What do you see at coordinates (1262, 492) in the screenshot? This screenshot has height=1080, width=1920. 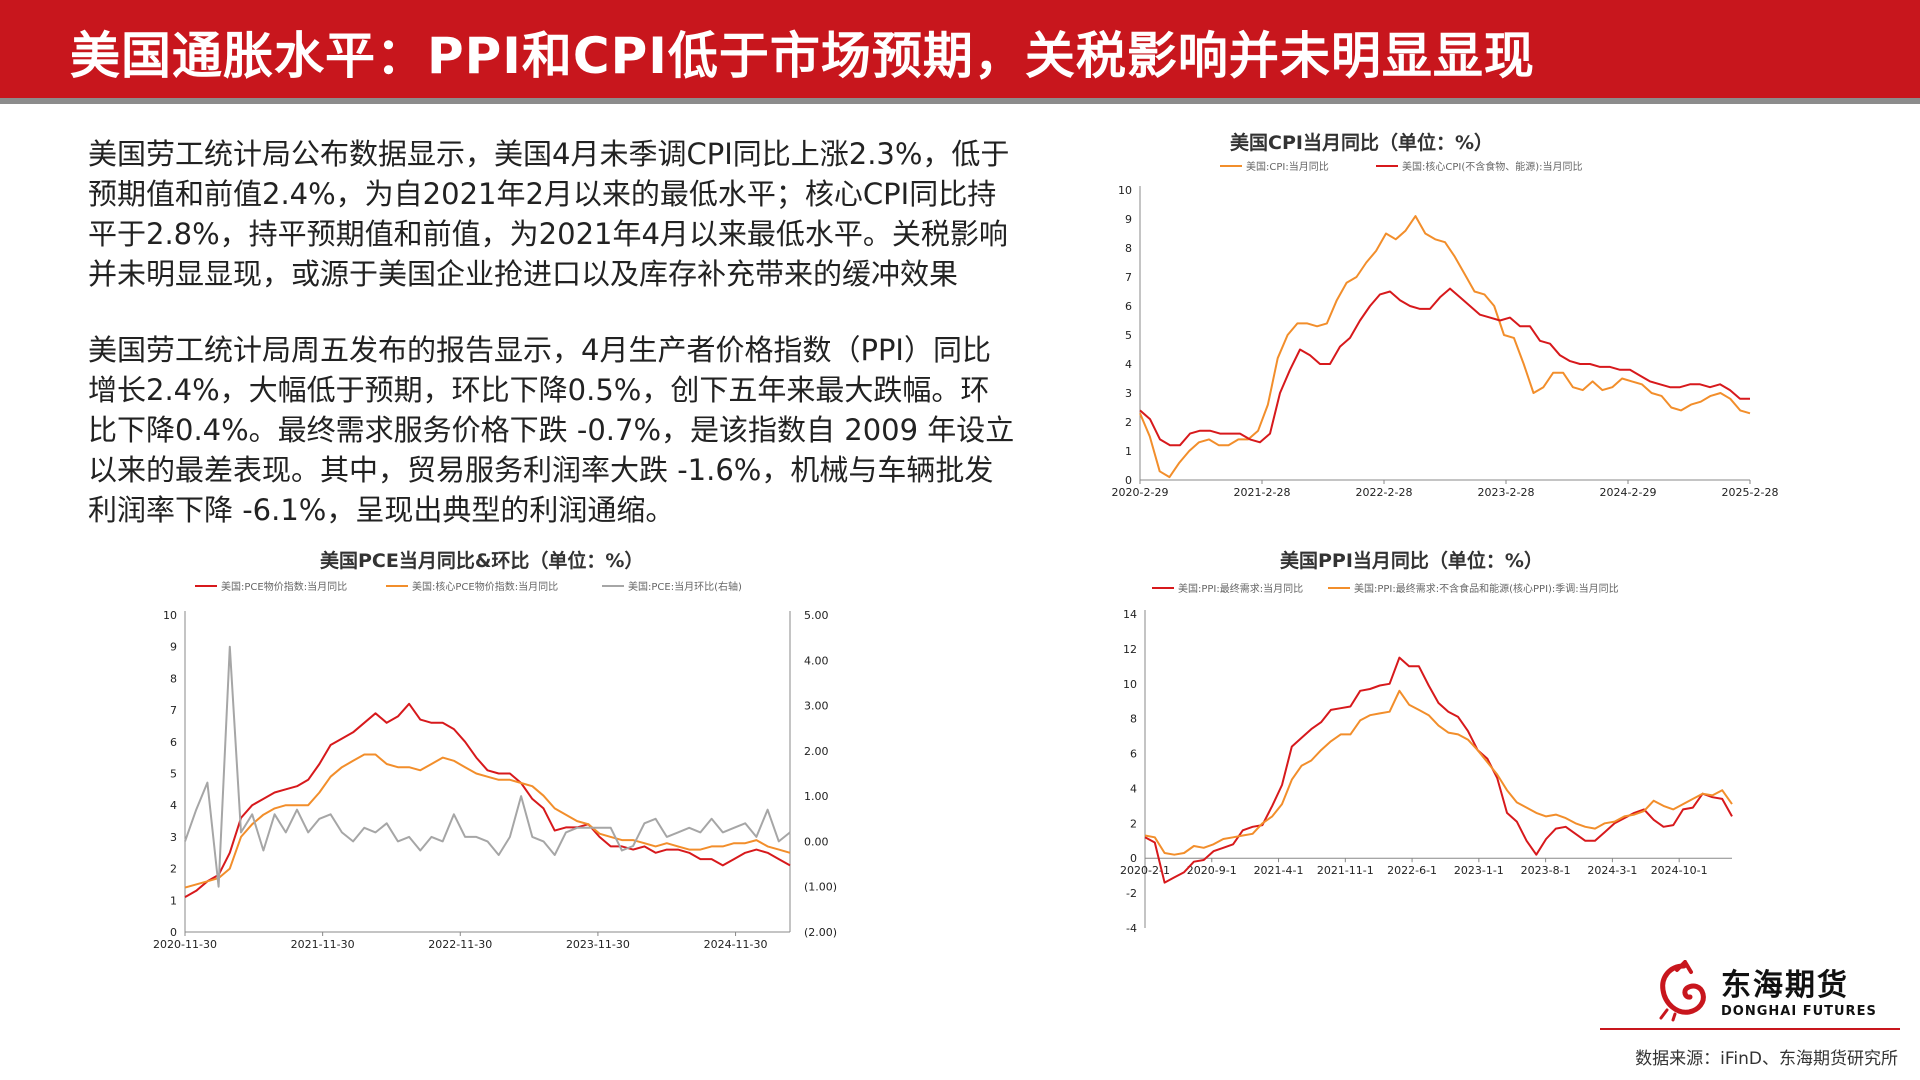 I see `x-tick-label: 2021-2-28` at bounding box center [1262, 492].